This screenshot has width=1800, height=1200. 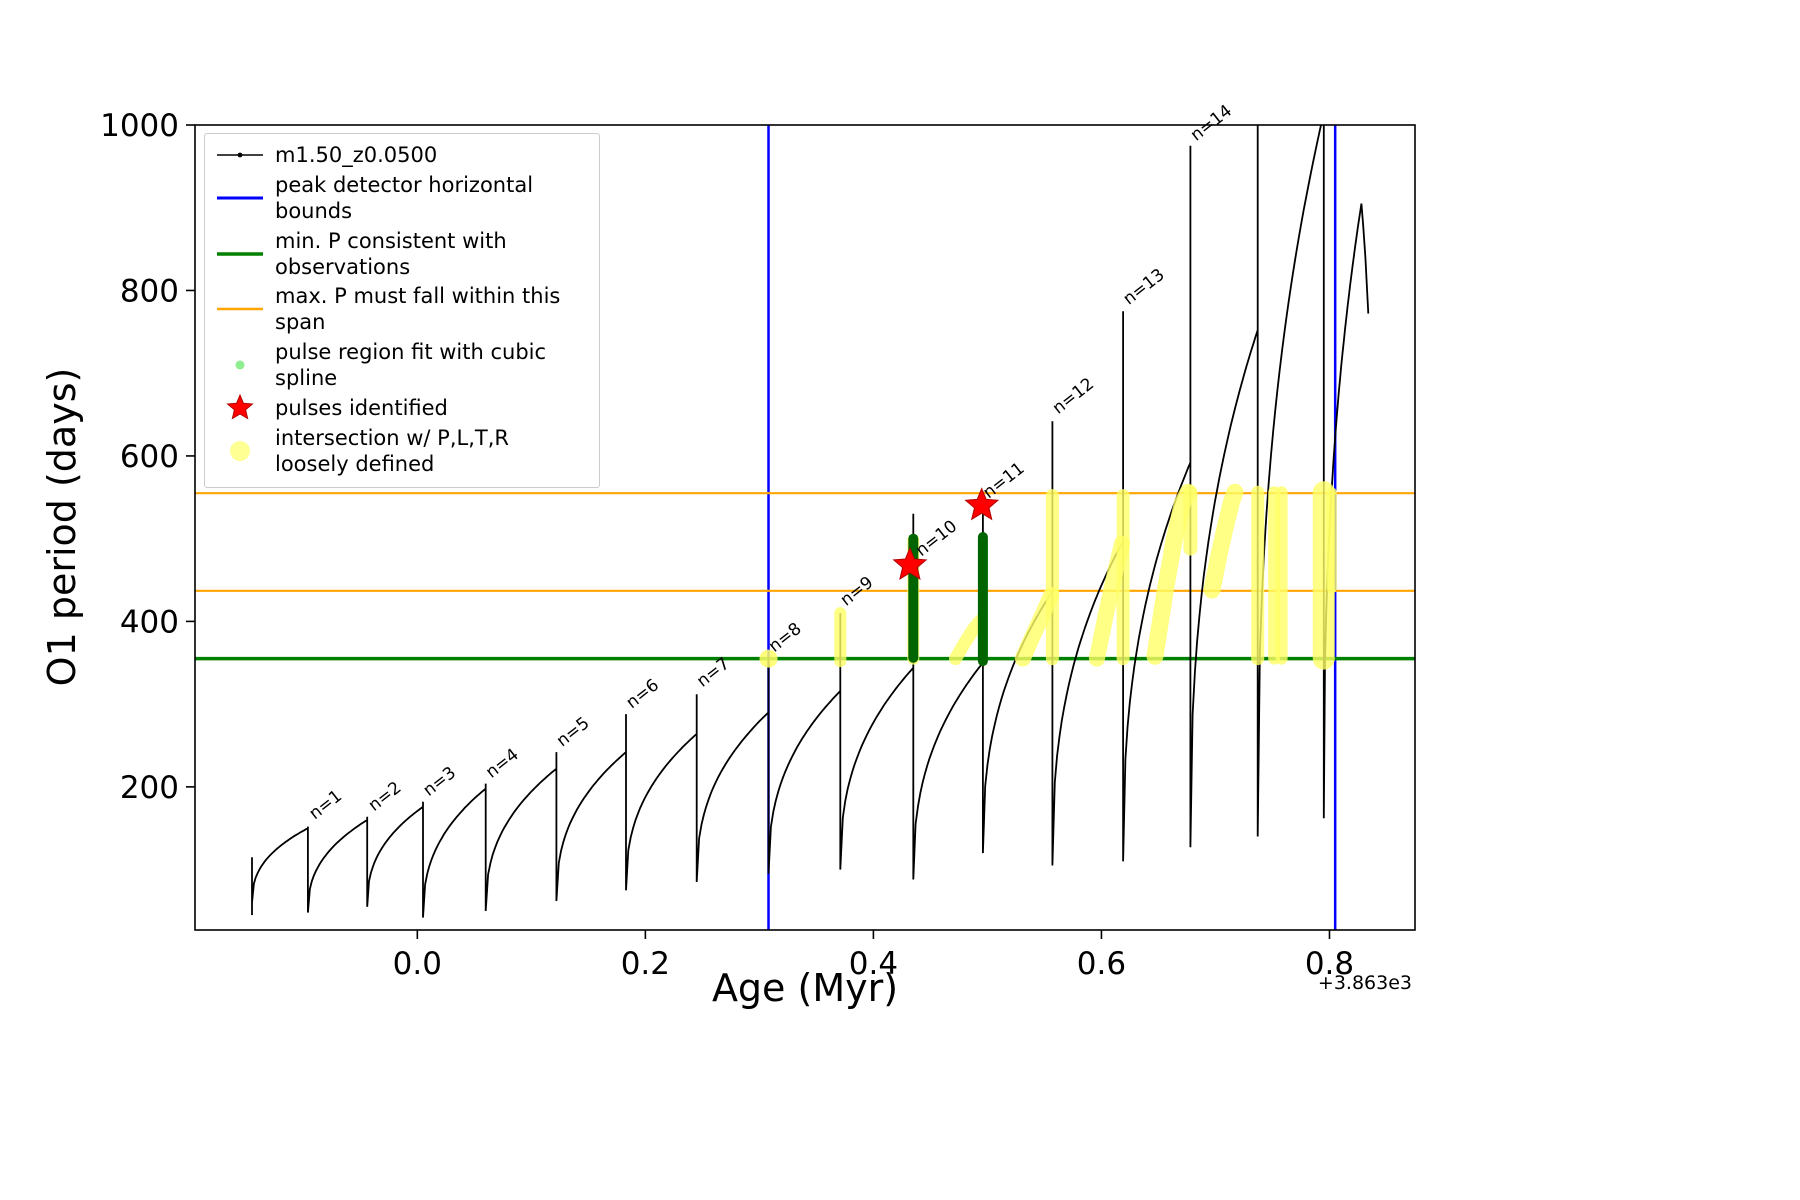 What do you see at coordinates (768, 658) in the screenshot?
I see `intersection-marker` at bounding box center [768, 658].